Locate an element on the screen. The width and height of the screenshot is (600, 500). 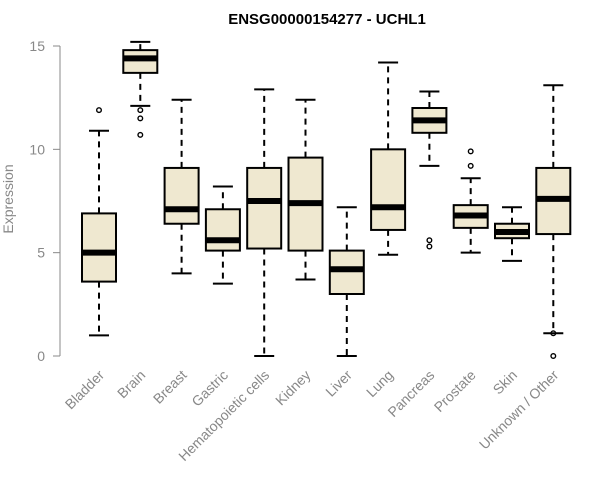
x-tick-label: Brain is located at coordinates (131, 384).